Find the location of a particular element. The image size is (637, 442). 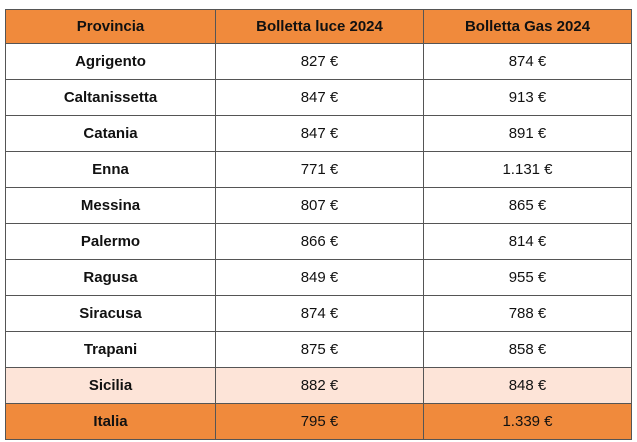

cell-gas: 814 € is located at coordinates (527, 241).